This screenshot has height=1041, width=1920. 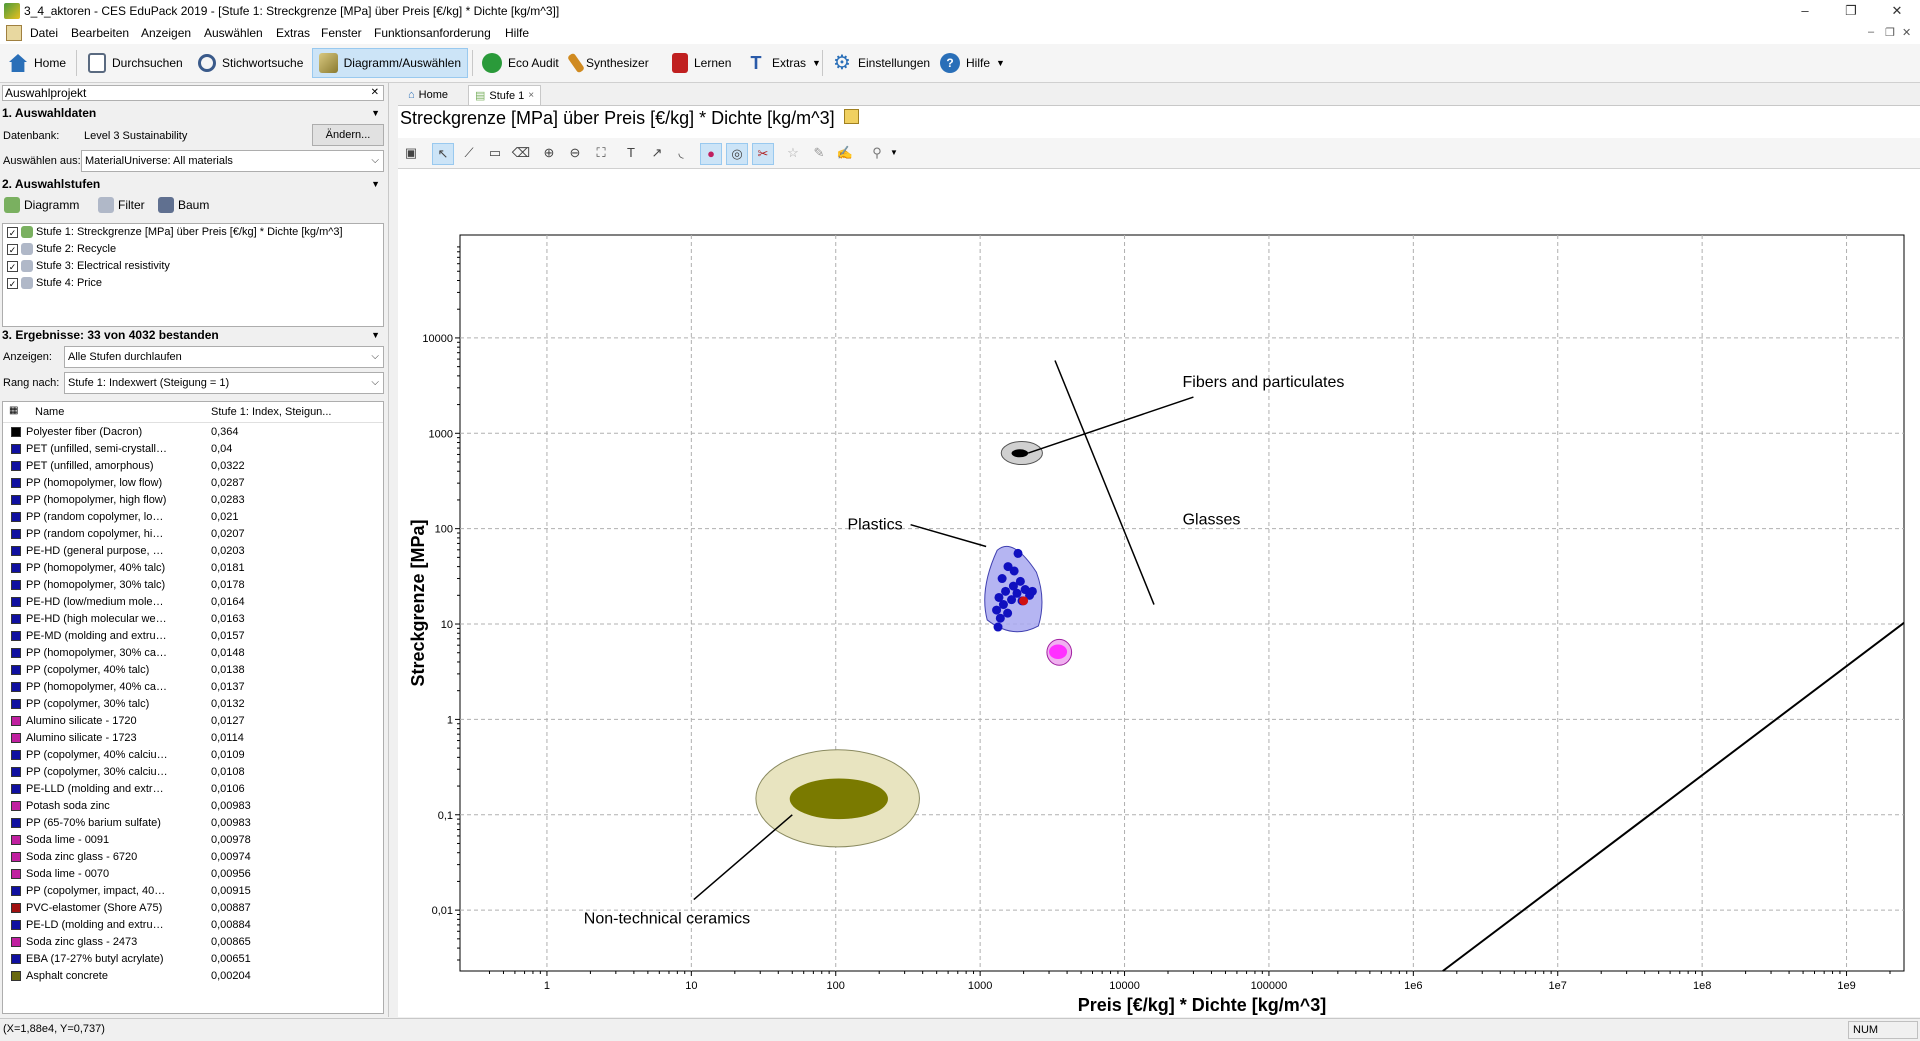 What do you see at coordinates (610, 63) in the screenshot?
I see `synthesizer-button: Synthesizer` at bounding box center [610, 63].